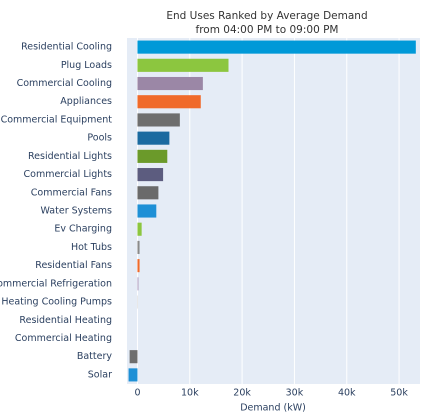  Describe the element at coordinates (73, 265) in the screenshot. I see `y-tick-label: Residential Fans` at that location.